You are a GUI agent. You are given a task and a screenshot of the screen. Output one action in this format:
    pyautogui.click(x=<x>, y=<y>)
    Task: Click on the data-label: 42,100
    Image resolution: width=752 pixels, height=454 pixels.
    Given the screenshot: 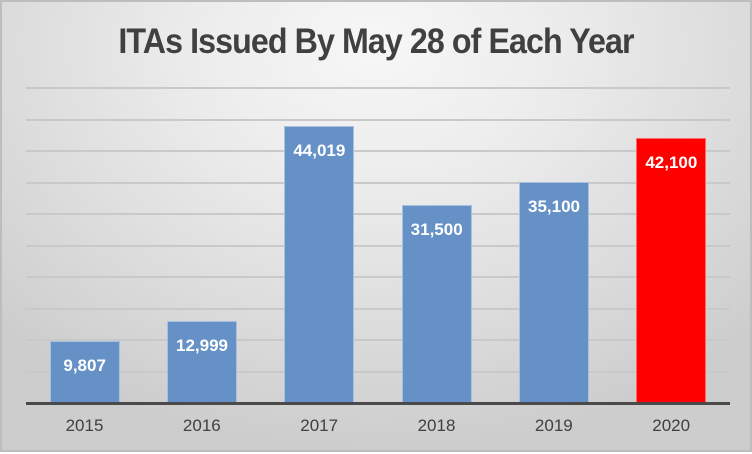 What is the action you would take?
    pyautogui.click(x=671, y=162)
    